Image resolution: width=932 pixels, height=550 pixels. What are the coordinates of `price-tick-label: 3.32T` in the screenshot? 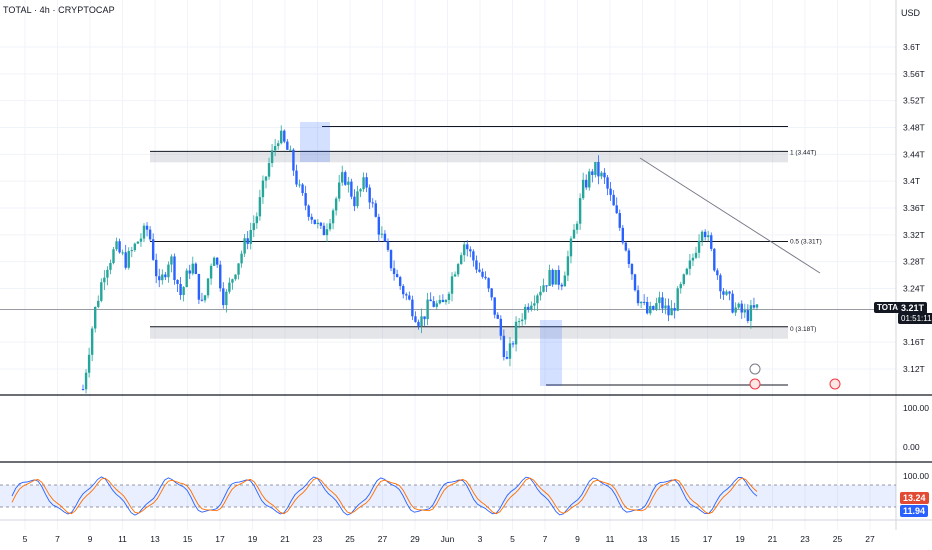 It's located at (914, 235).